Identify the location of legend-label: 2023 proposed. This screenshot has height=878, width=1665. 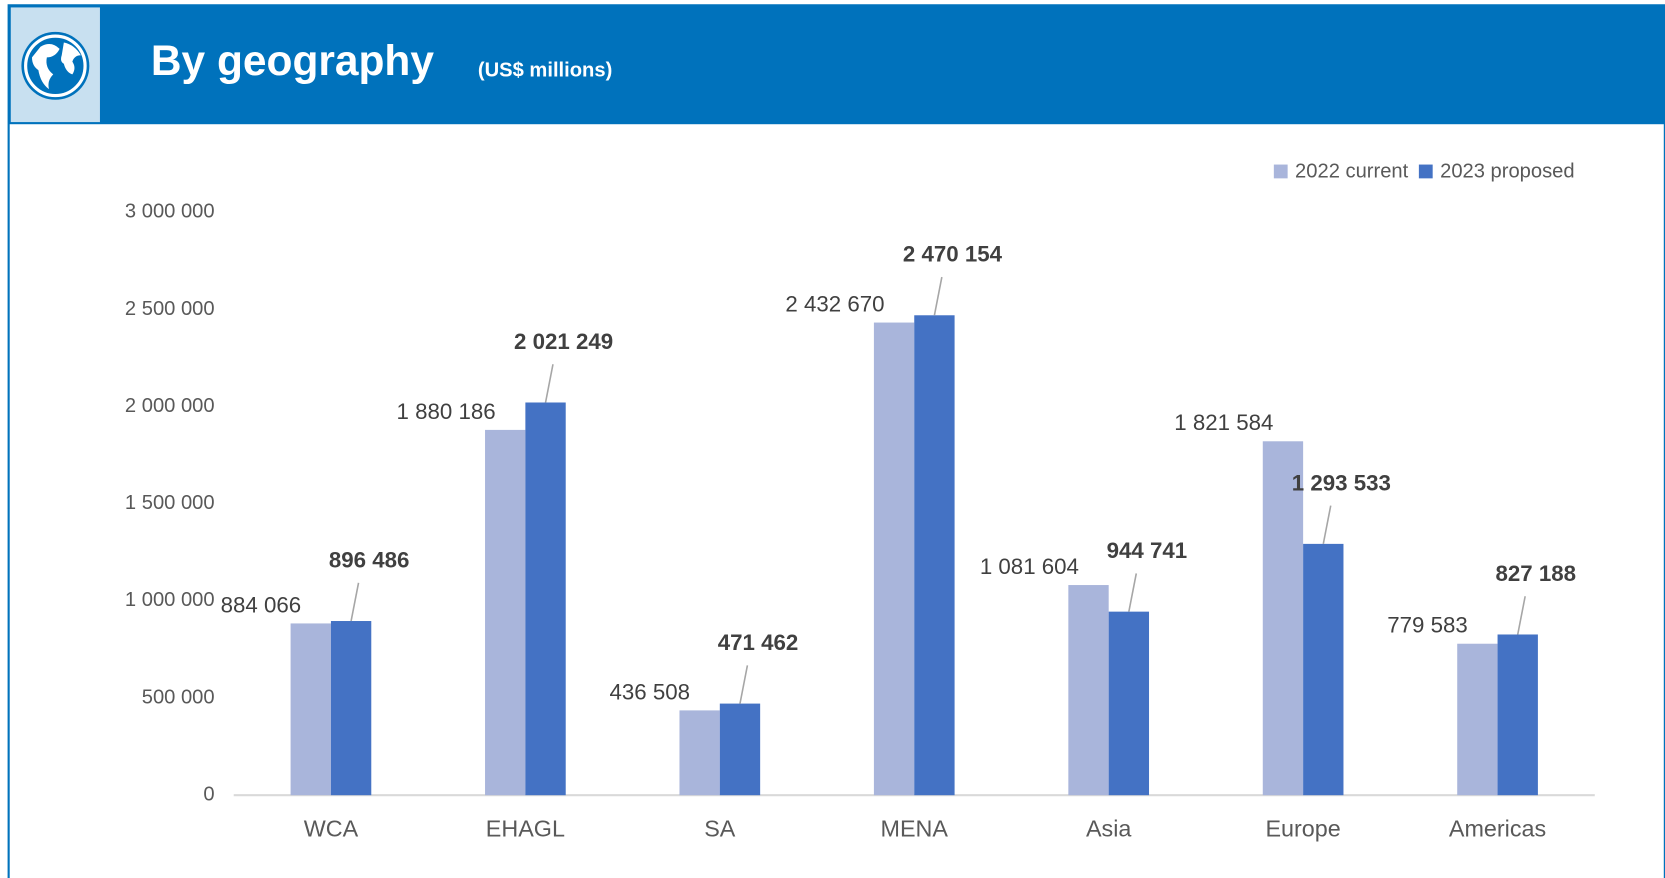
(1507, 171).